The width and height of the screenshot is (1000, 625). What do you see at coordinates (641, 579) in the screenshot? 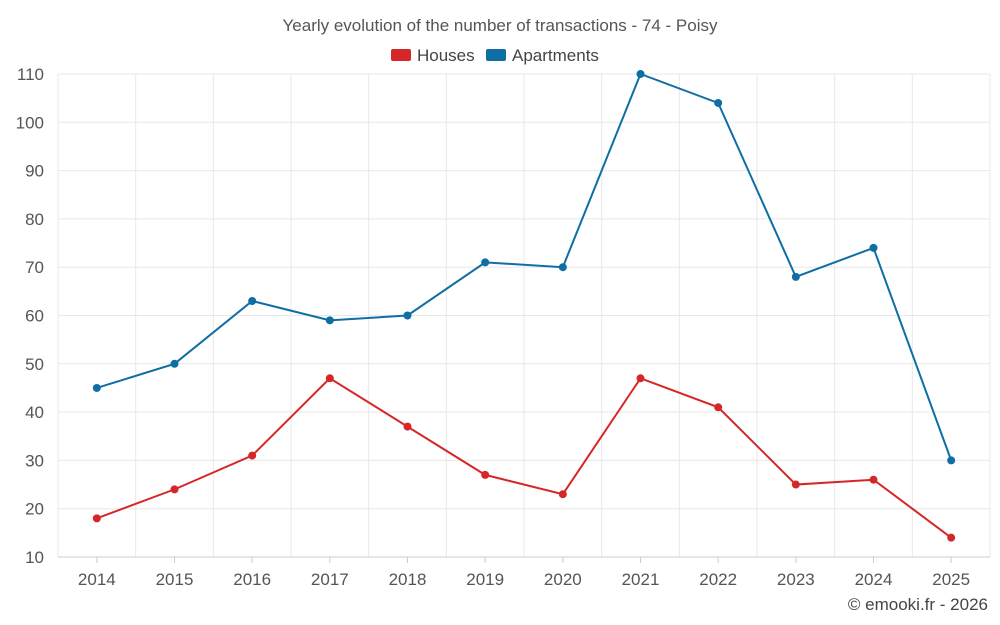
I see `x-tick-label: 2021` at bounding box center [641, 579].